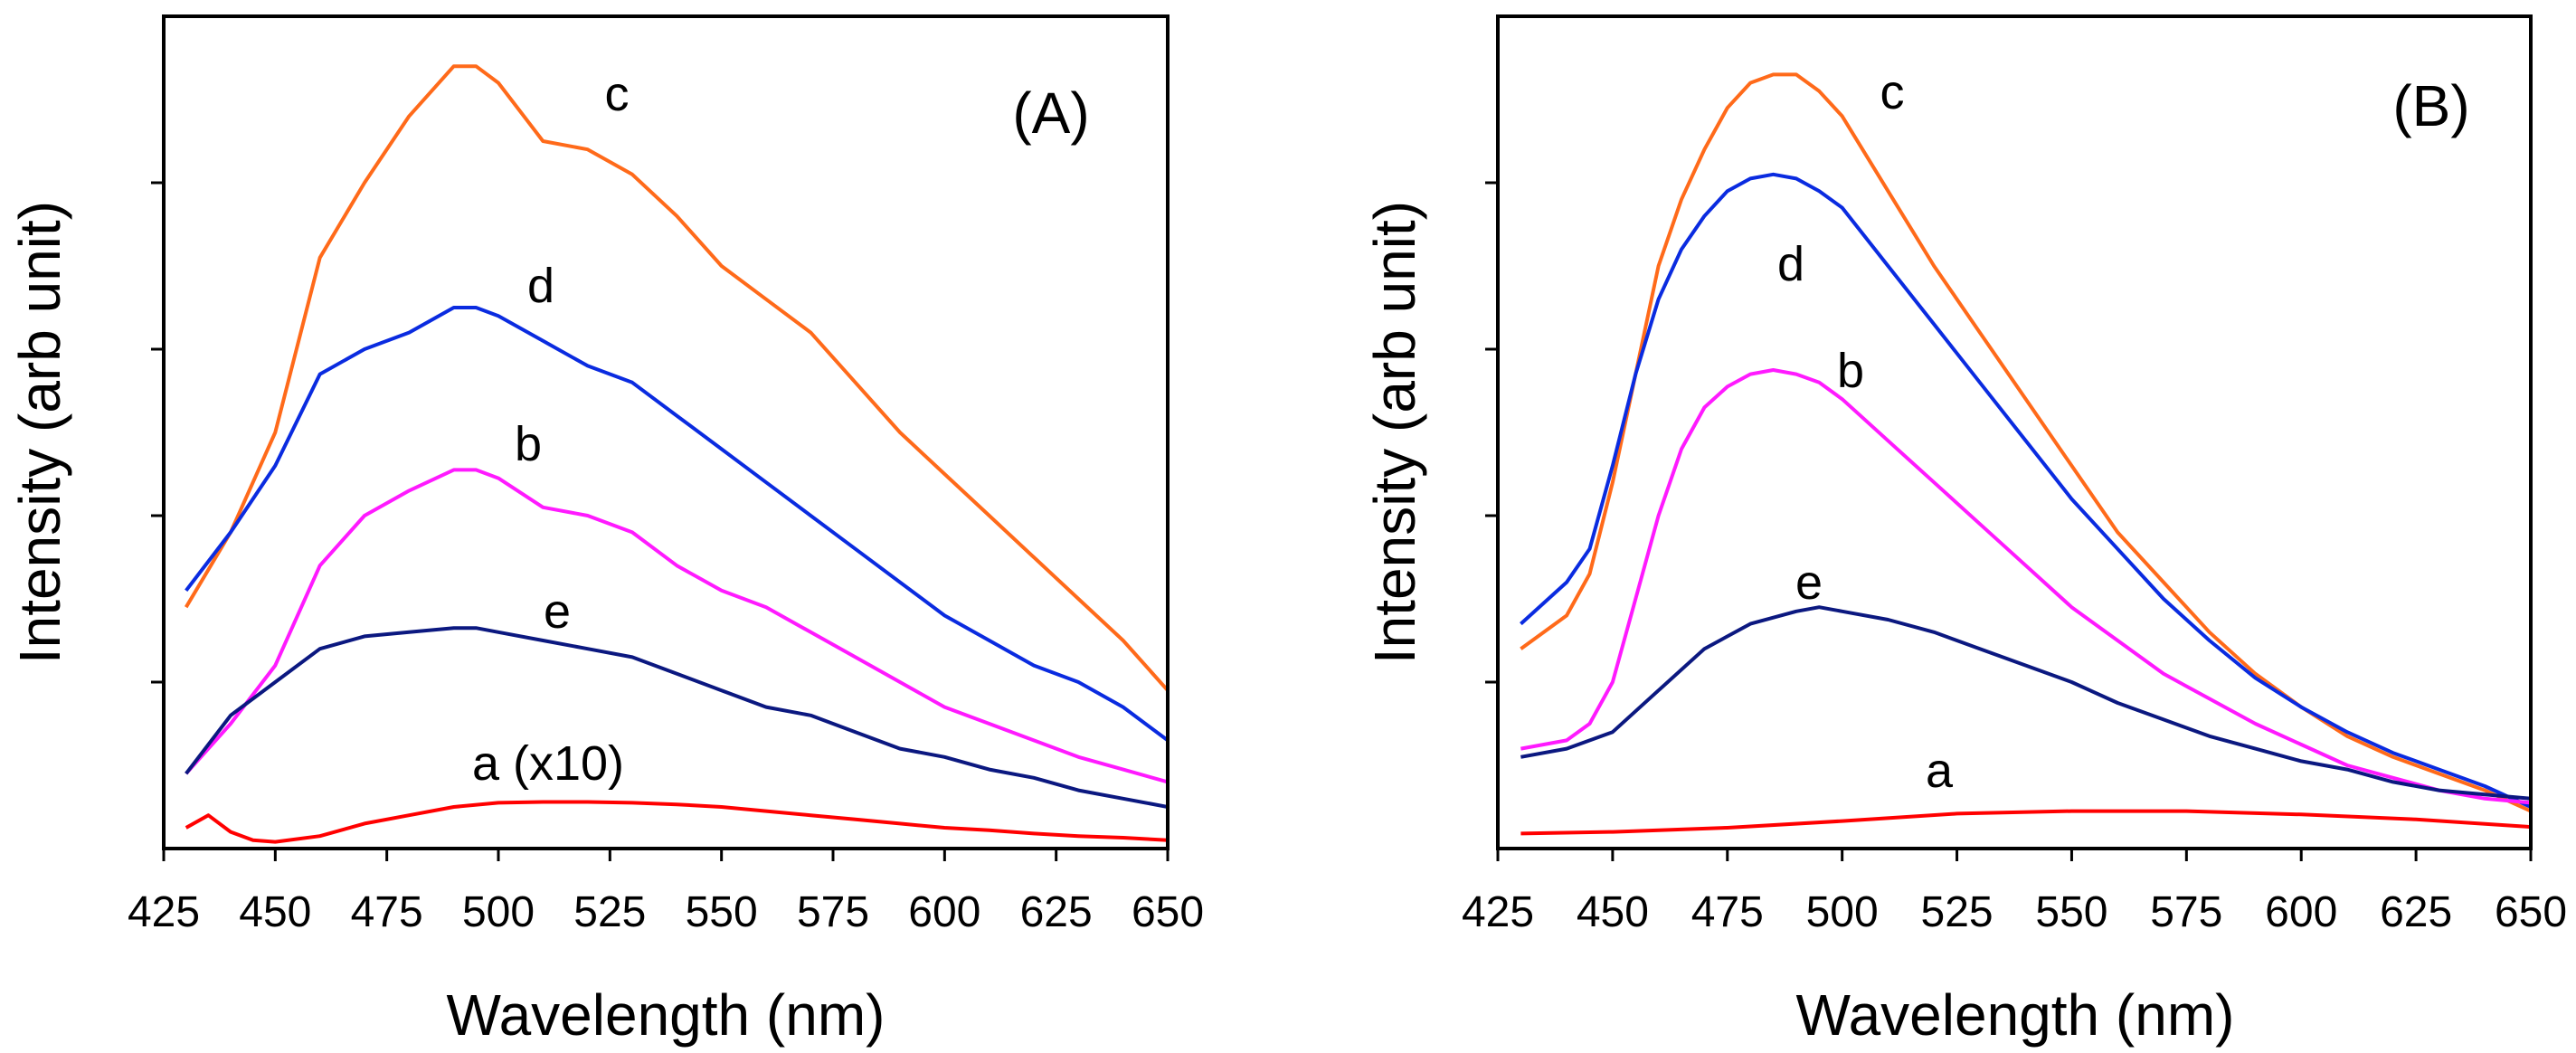 The image size is (2576, 1053). What do you see at coordinates (1498, 912) in the screenshot?
I see `panel-b-x-tick-label: 425` at bounding box center [1498, 912].